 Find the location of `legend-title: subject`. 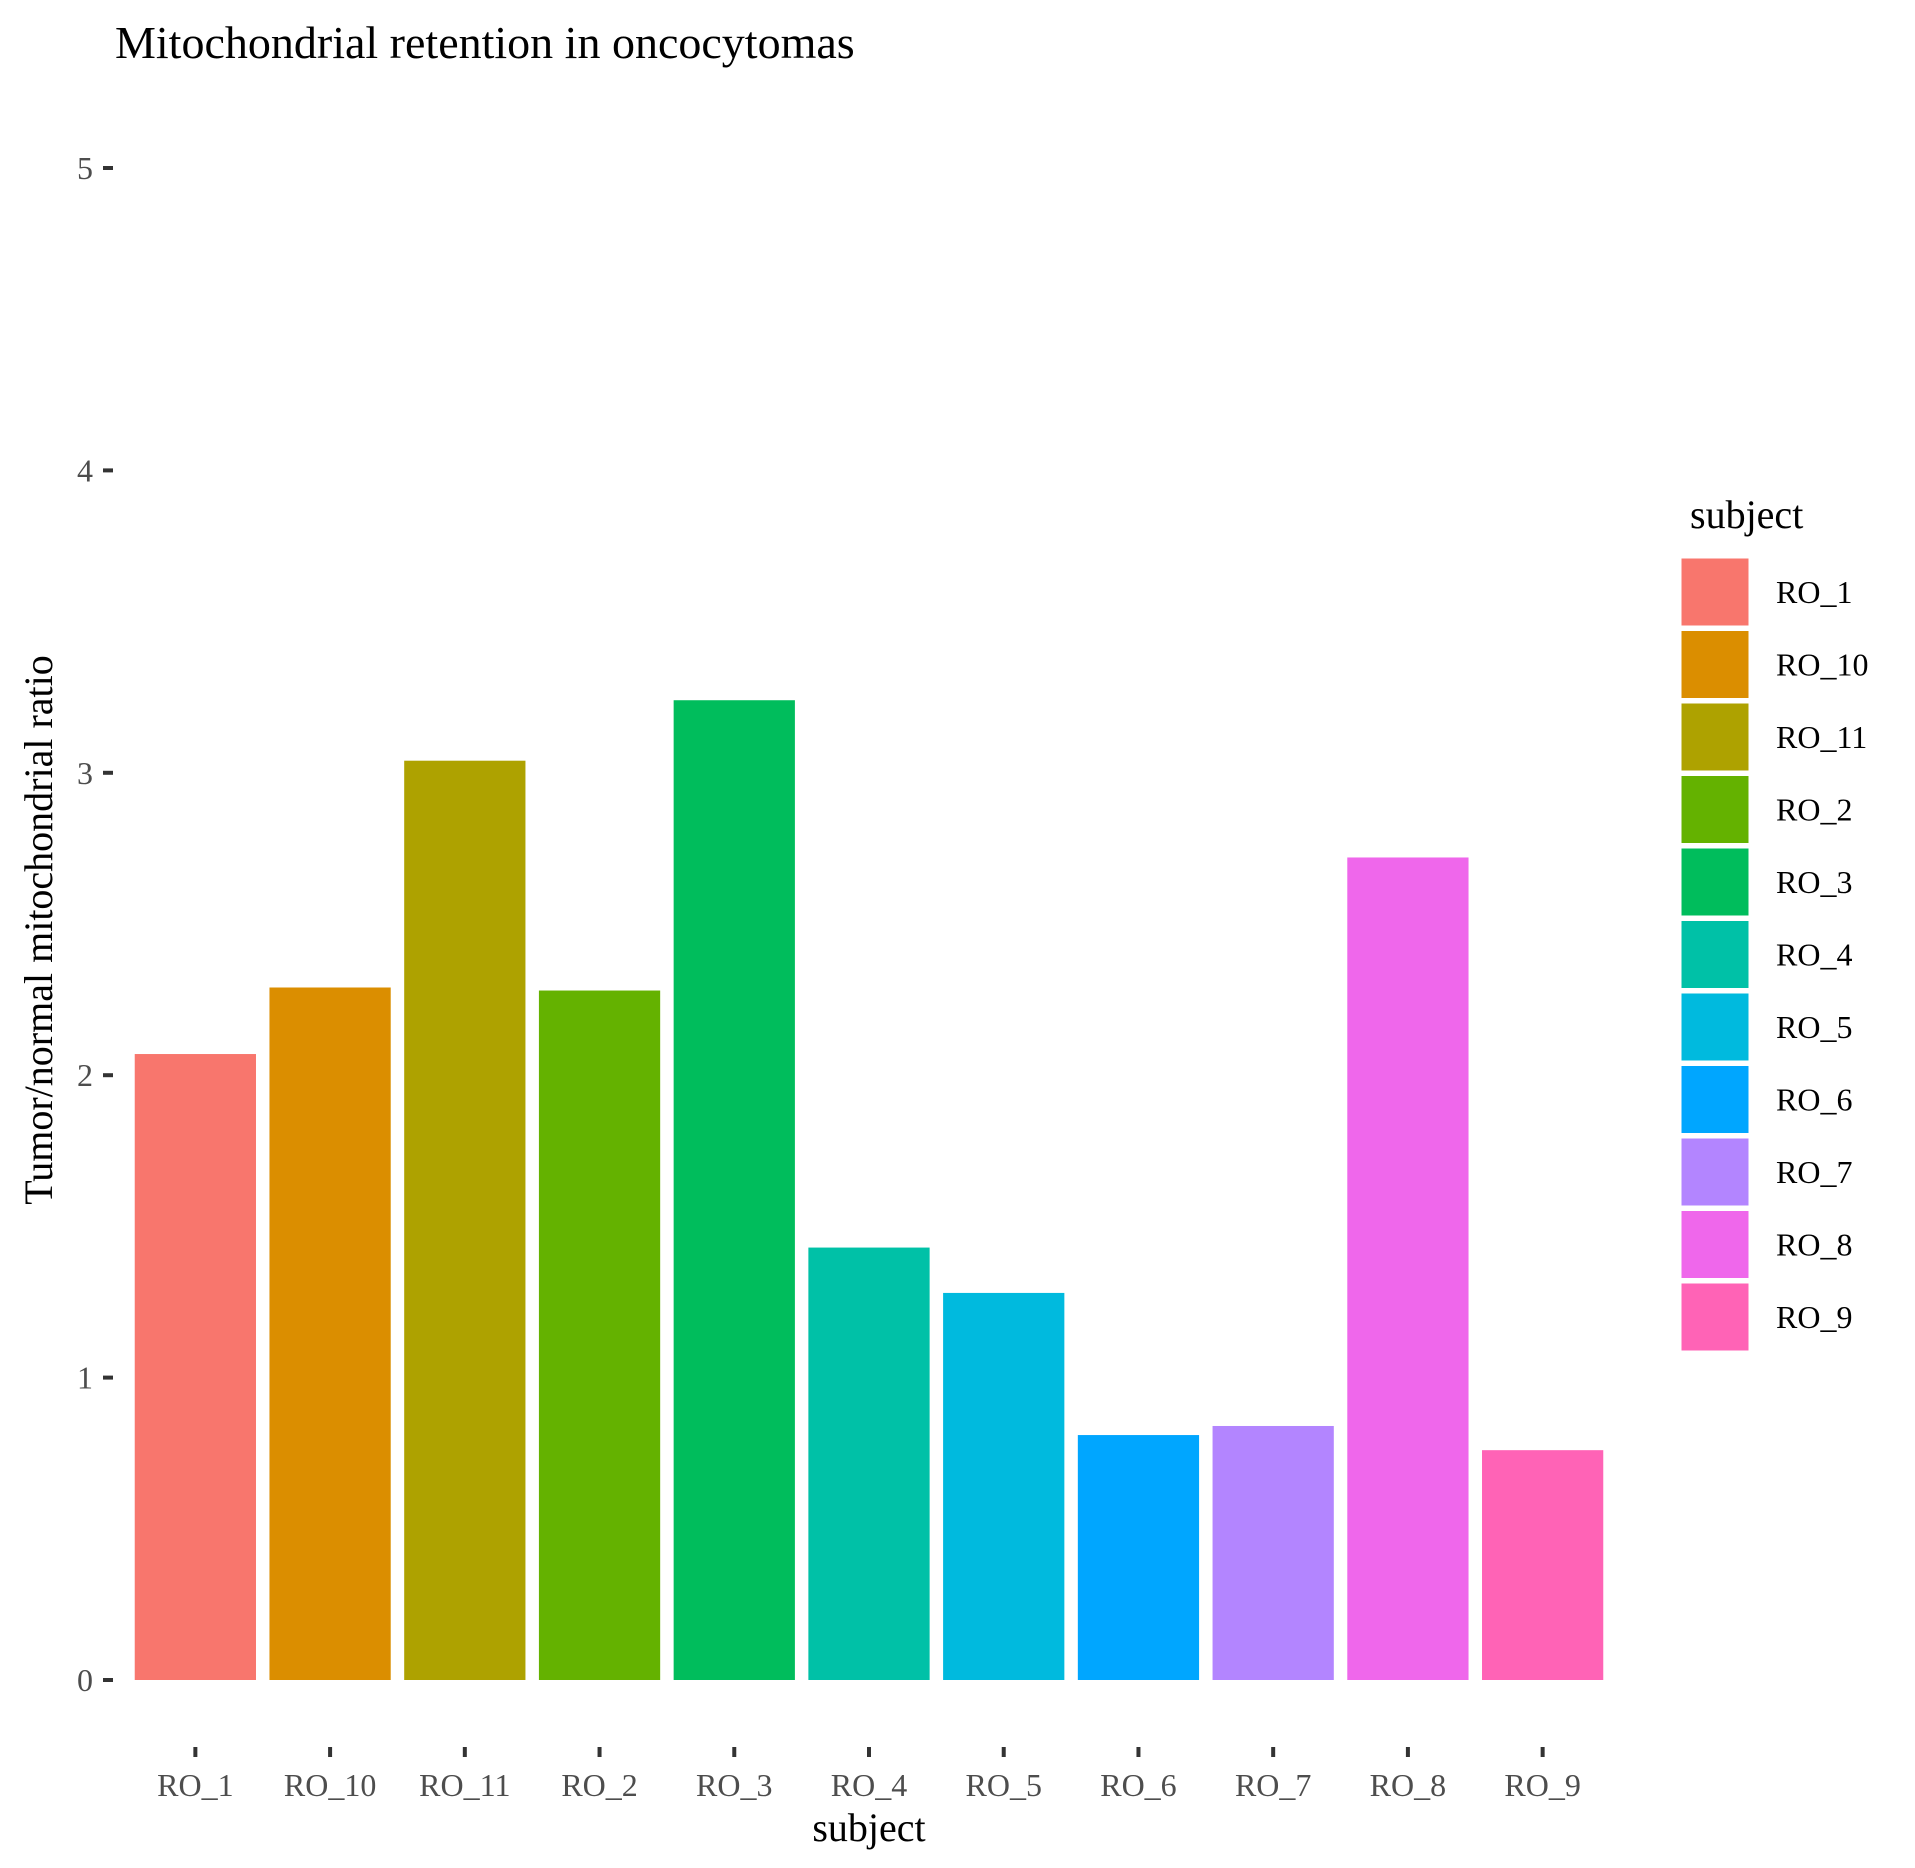

legend-title: subject is located at coordinates (1746, 514).